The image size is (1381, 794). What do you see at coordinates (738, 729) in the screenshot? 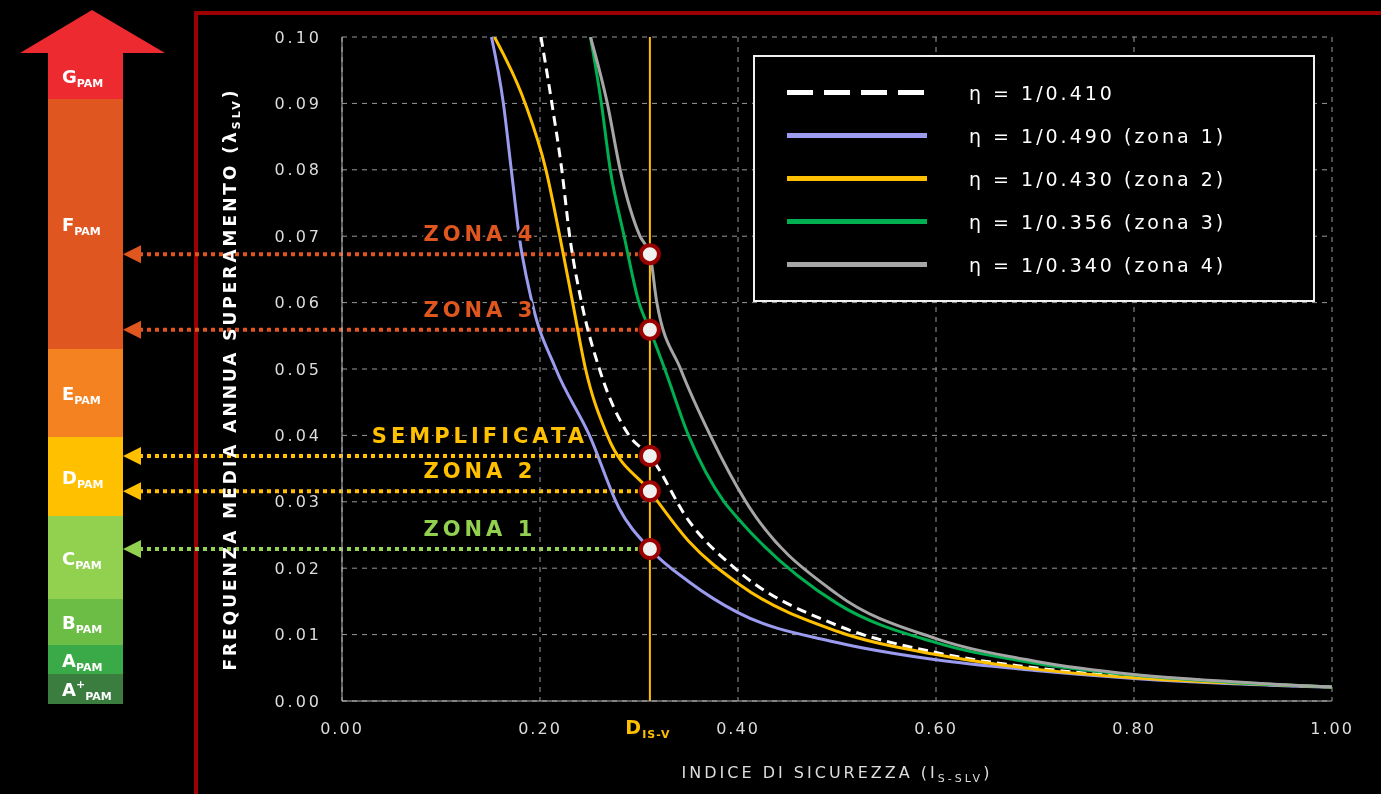
I see `x-tick-label: 0.40` at bounding box center [738, 729].